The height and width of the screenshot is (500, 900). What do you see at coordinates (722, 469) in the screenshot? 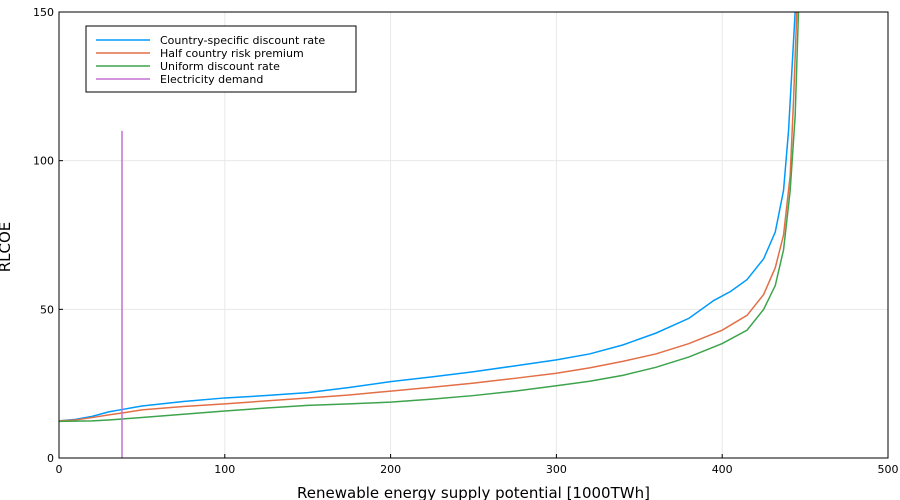
I see `x-tick-label: 400` at bounding box center [722, 469].